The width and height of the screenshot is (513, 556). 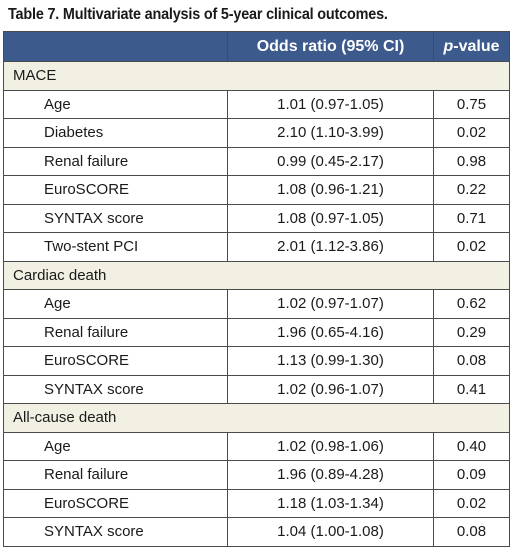 What do you see at coordinates (115, 46) in the screenshot?
I see `header-variable` at bounding box center [115, 46].